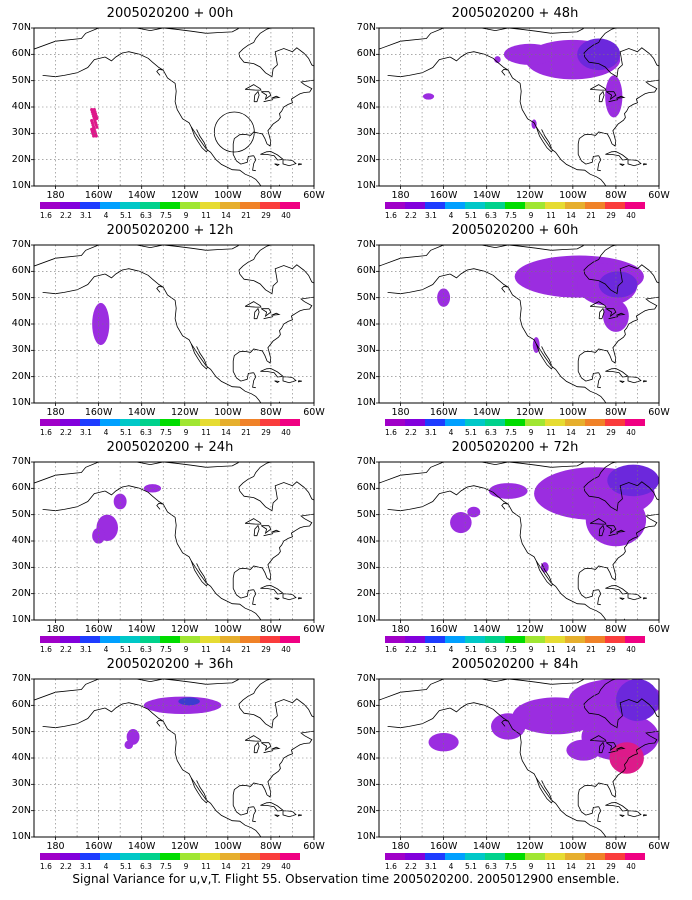 Image resolution: width=692 pixels, height=900 pixels. Describe the element at coordinates (411, 432) in the screenshot. I see `colorbar-label: 2.2` at that location.